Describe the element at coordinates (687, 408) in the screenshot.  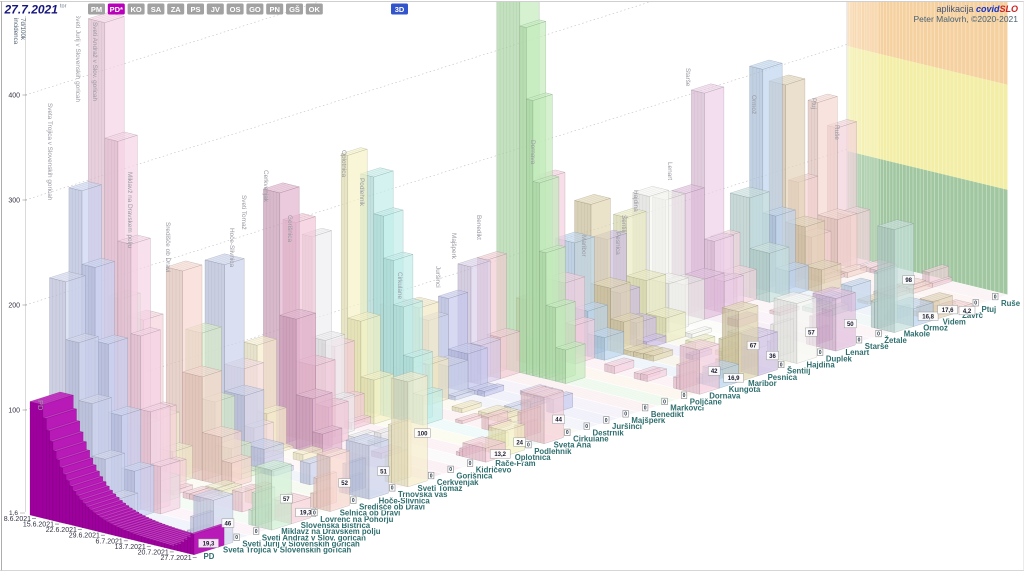
I see `svg-text: Markovci` at that location.